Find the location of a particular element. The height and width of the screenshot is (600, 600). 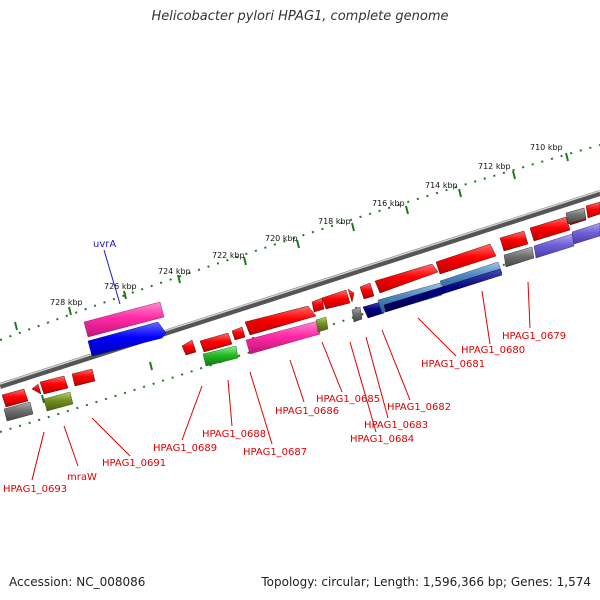

scale-label: 724 kbp is located at coordinates (174, 271).